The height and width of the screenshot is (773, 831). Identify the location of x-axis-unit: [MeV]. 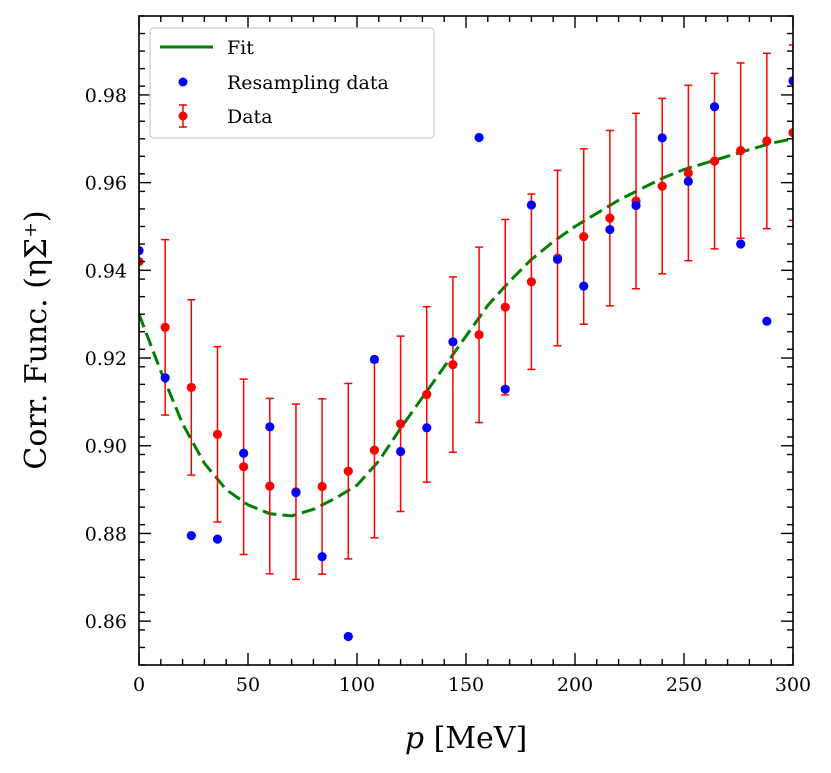
(481, 738).